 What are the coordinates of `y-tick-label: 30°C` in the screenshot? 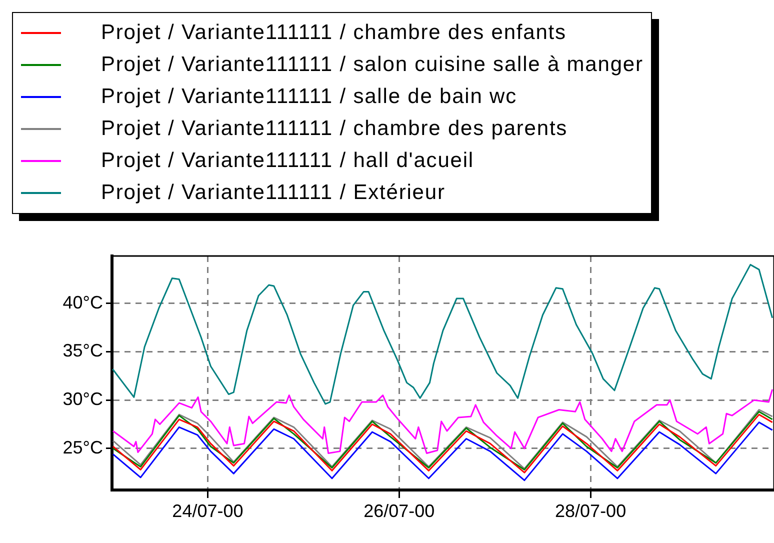 It's located at (82, 399).